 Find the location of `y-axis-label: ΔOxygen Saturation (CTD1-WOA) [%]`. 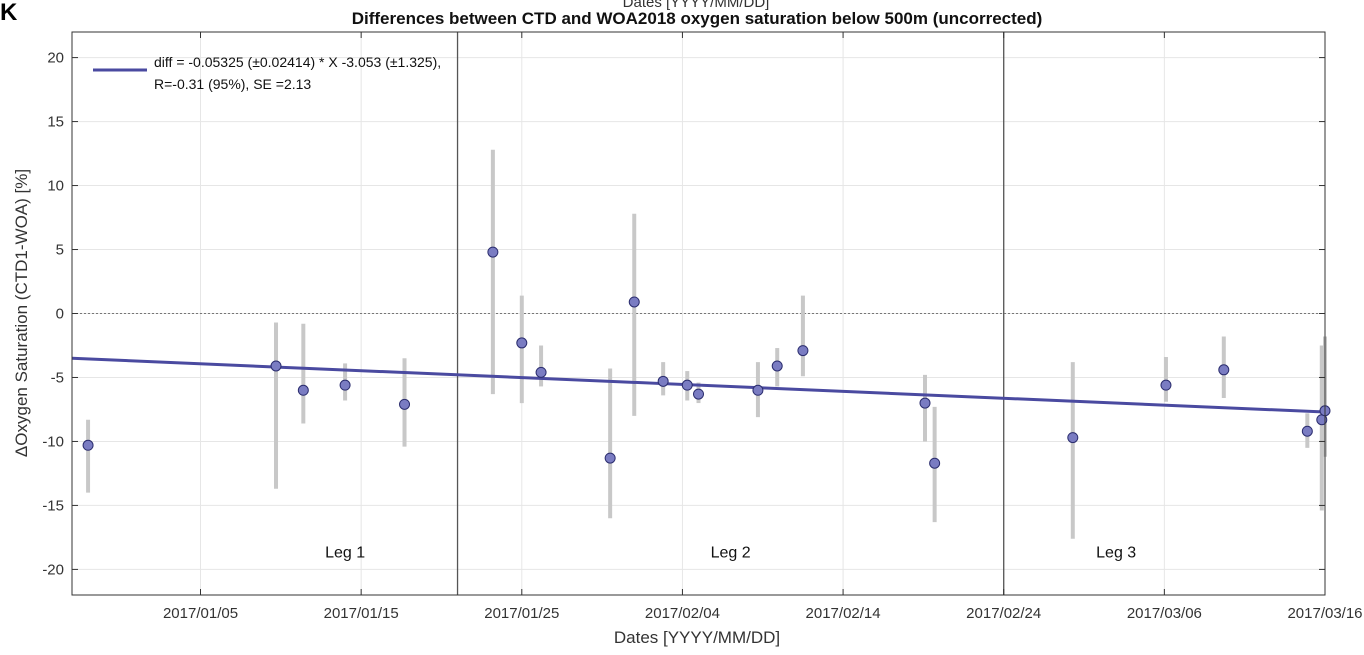

y-axis-label: ΔOxygen Saturation (CTD1-WOA) [%] is located at coordinates (21, 313).